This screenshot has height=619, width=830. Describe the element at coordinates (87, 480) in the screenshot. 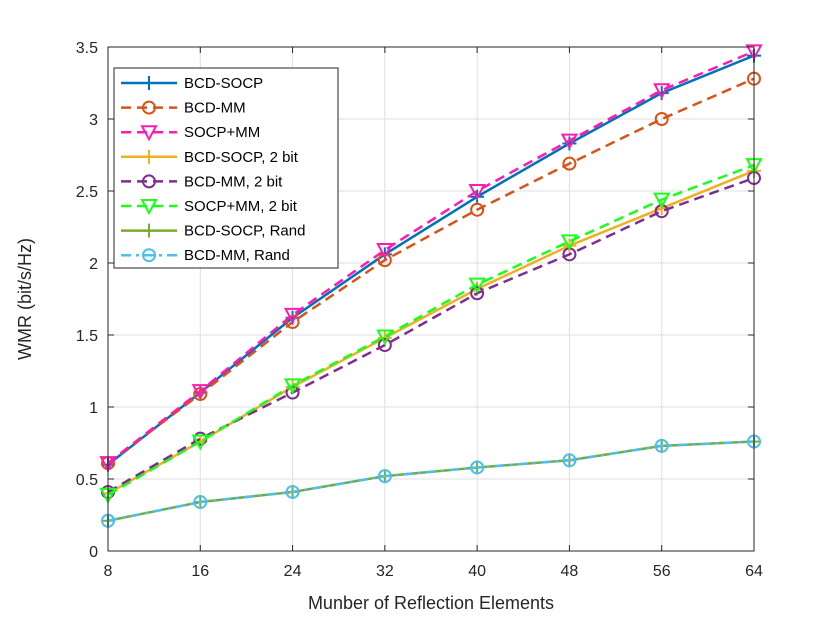

I see `y-tick-label: 0.5` at that location.